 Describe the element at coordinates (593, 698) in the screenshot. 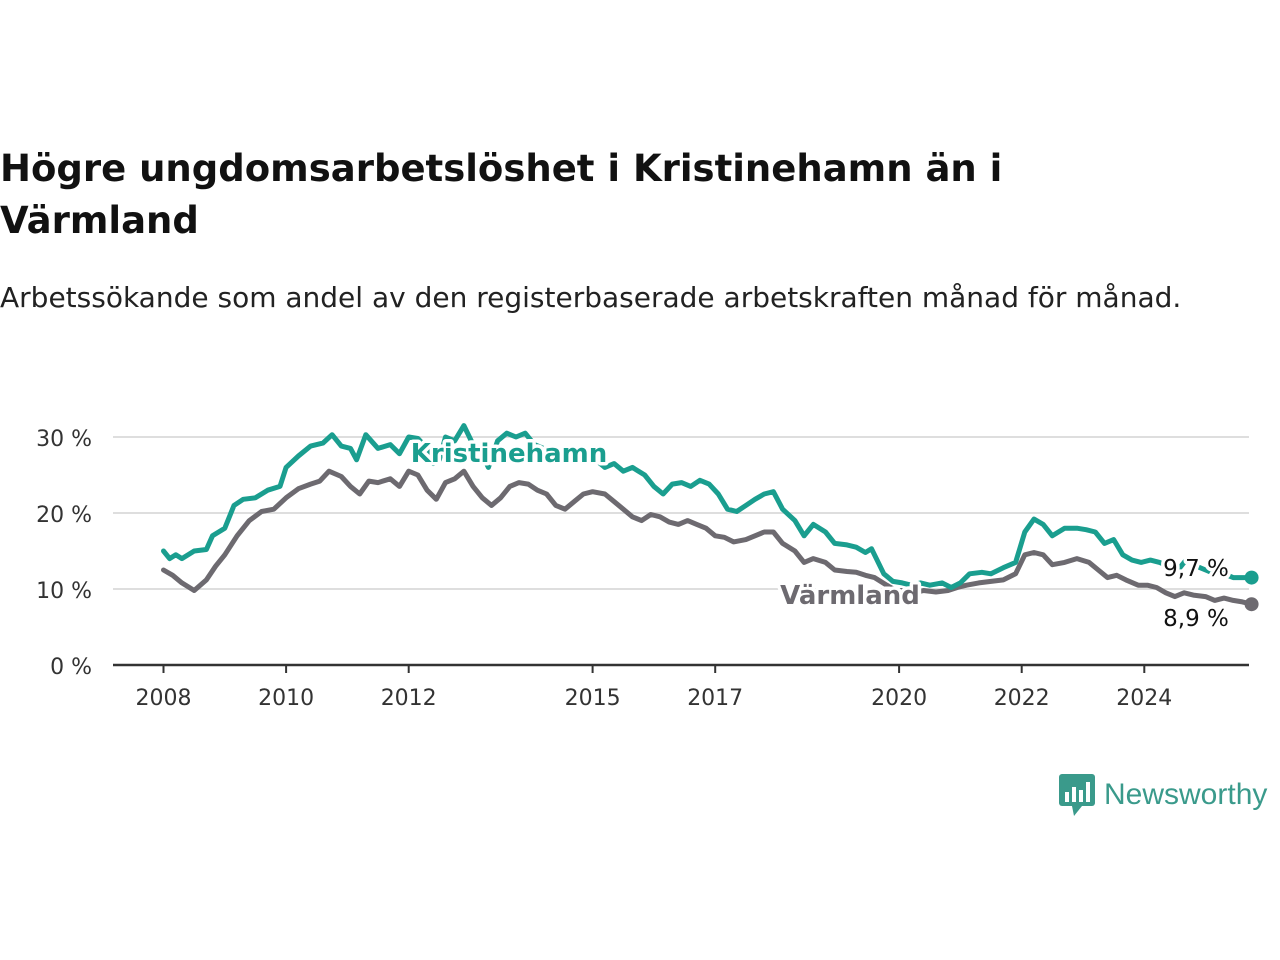

I see `x-tick-label: 2015` at that location.